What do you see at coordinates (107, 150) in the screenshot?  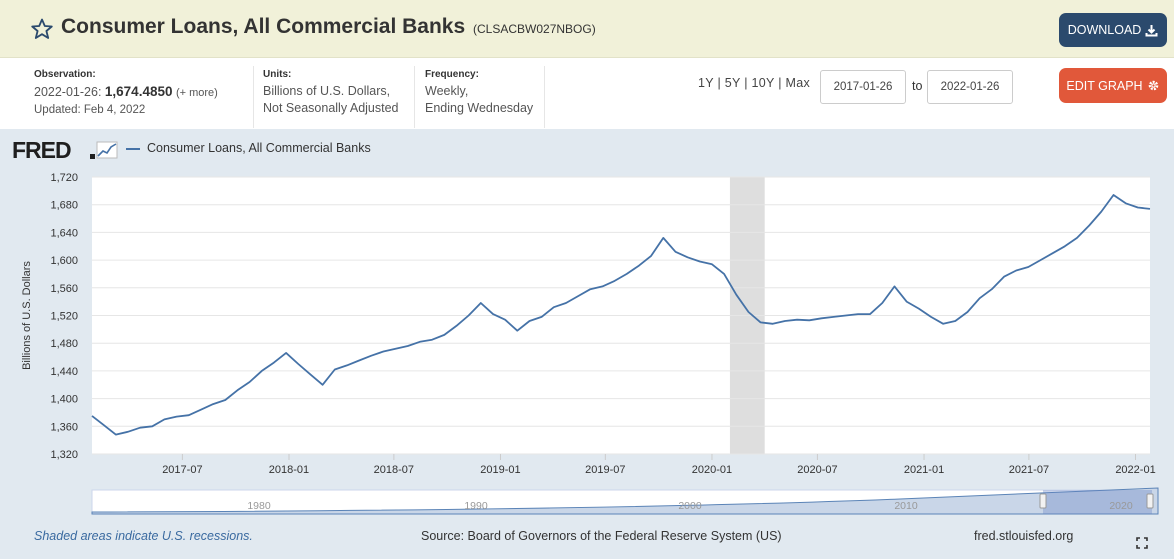 I see `fred-chart-icon` at bounding box center [107, 150].